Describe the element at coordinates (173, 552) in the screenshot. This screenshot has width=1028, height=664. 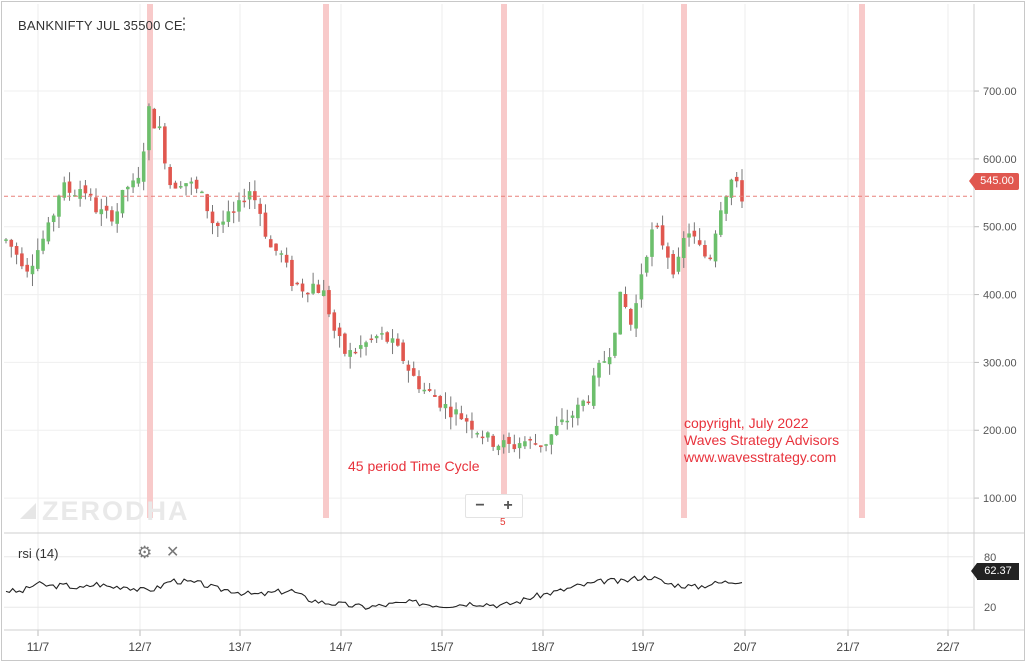
I see `close-icon: ✕` at that location.